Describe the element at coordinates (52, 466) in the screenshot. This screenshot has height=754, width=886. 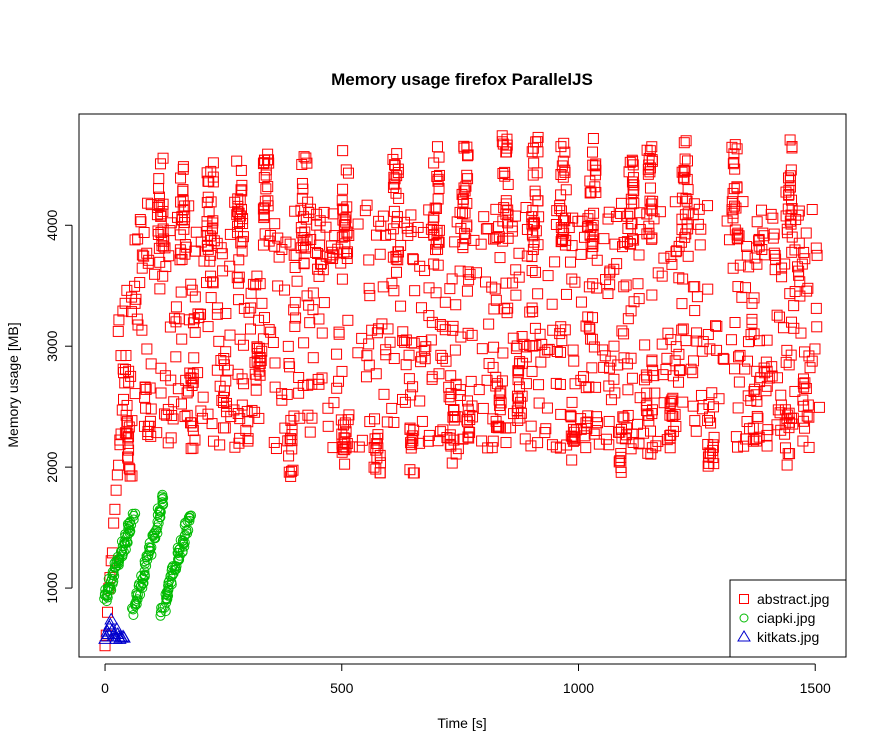
I see `y-tick-label: 2000` at that location.